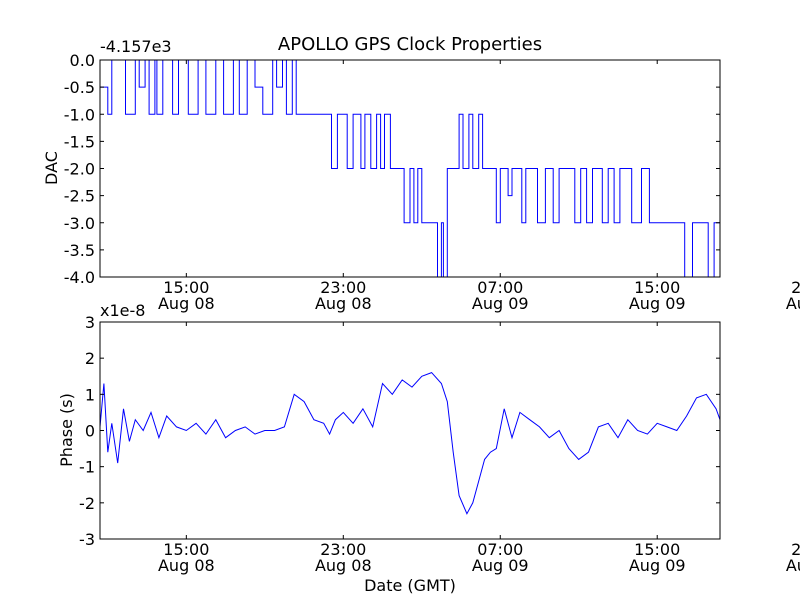  What do you see at coordinates (66, 430) in the screenshot?
I see `phase-y-axis-label: Phase (s)` at bounding box center [66, 430].